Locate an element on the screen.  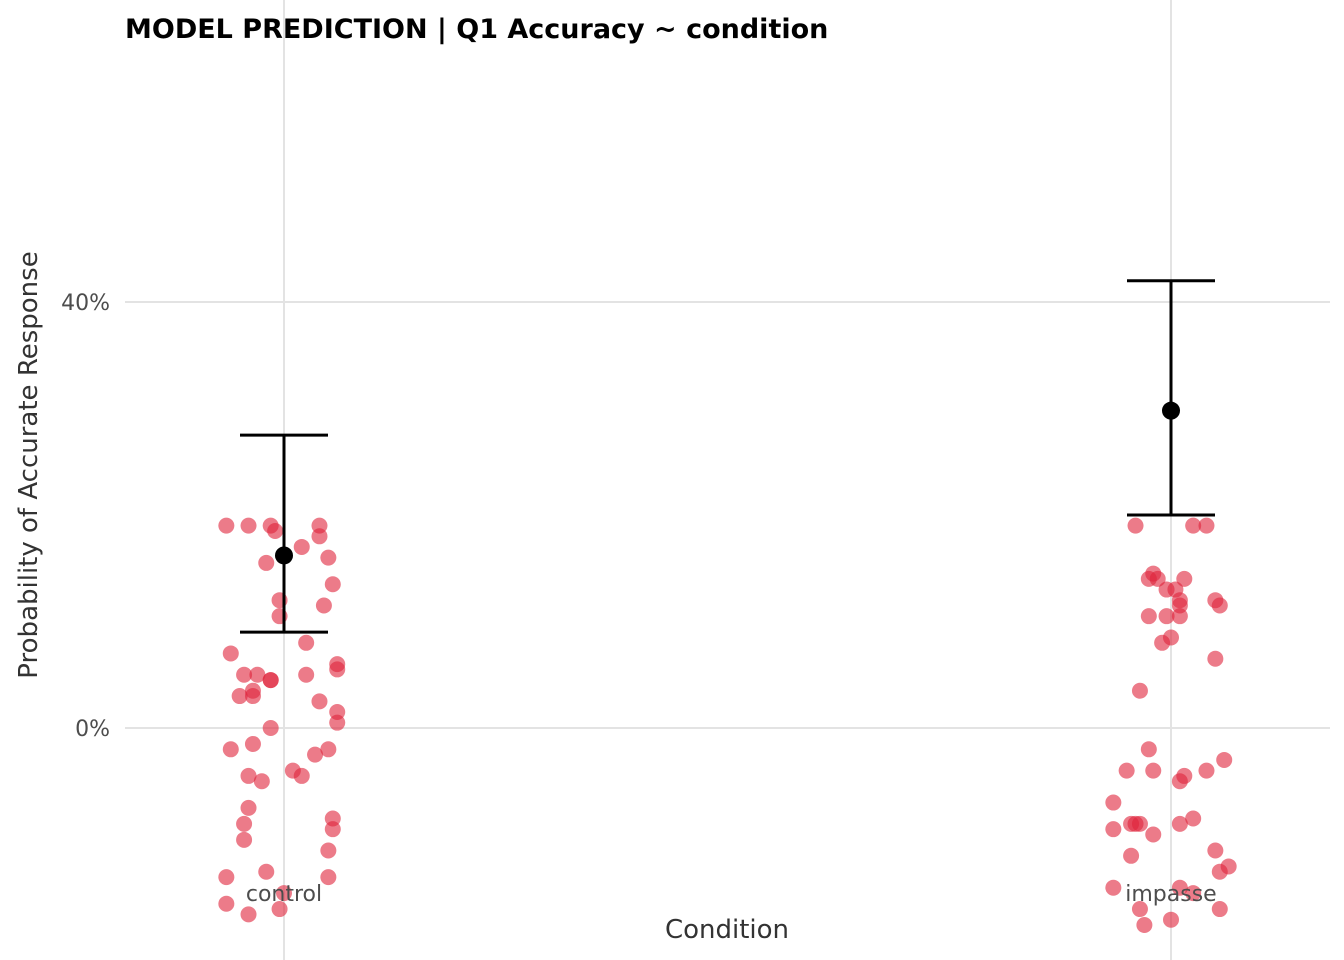
y-tick-label: 40% is located at coordinates (85, 303).